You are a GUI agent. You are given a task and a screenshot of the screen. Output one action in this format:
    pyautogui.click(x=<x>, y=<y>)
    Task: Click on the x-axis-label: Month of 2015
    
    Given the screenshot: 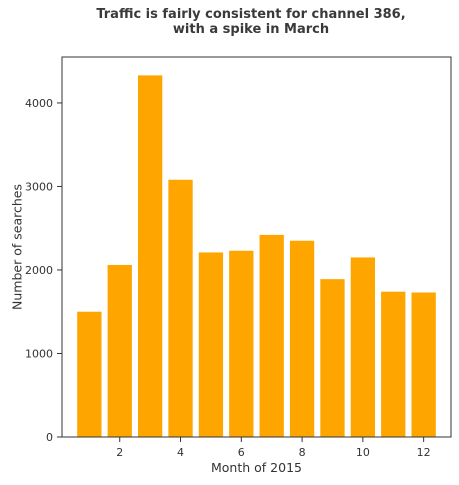 What is the action you would take?
    pyautogui.click(x=256, y=467)
    